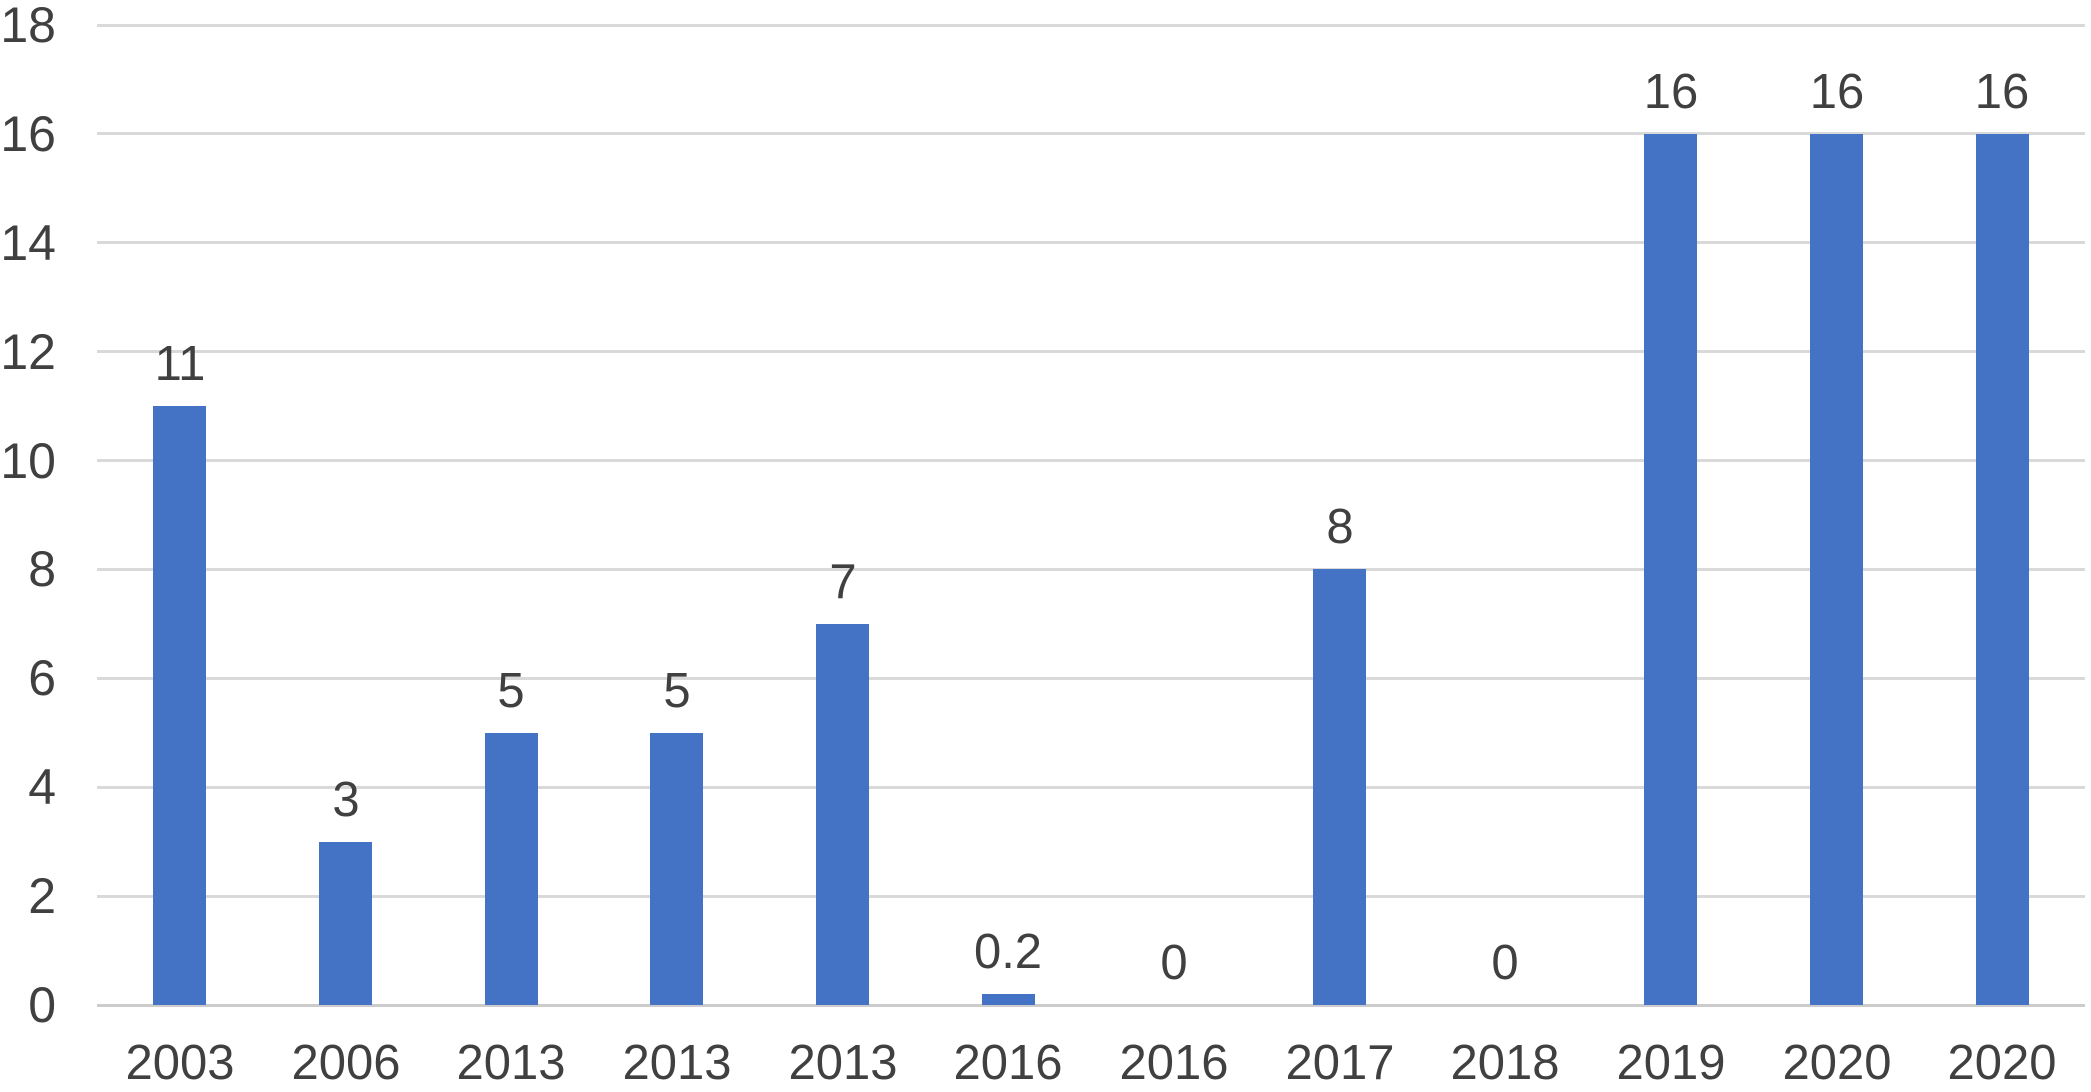  Describe the element at coordinates (42, 569) in the screenshot. I see `y-axis-tick-label: 8` at that location.